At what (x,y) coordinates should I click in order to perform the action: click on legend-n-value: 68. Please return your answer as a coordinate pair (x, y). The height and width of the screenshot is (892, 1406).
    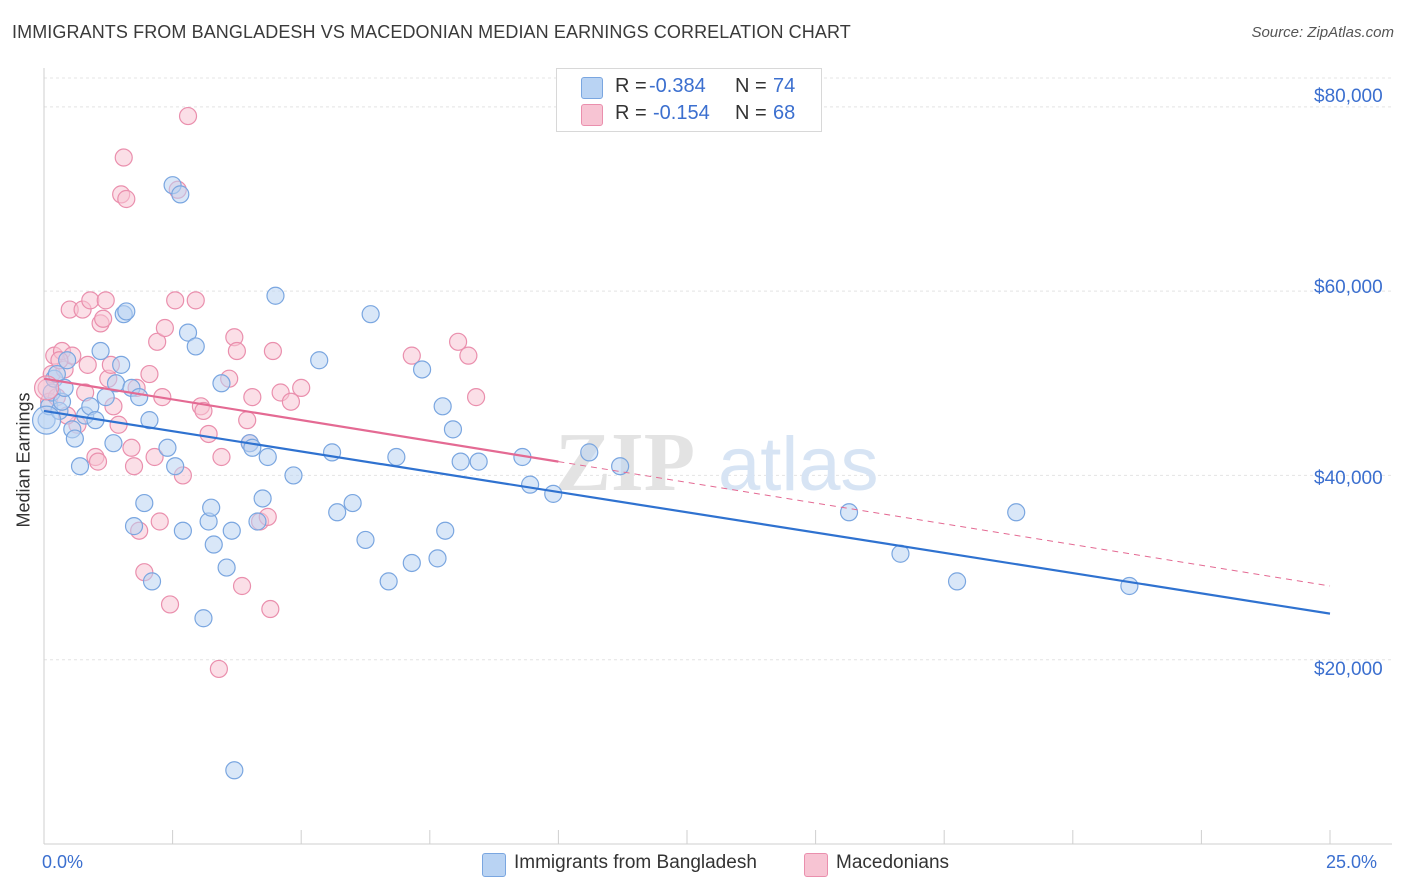
    Looking at the image, I should click on (784, 113).